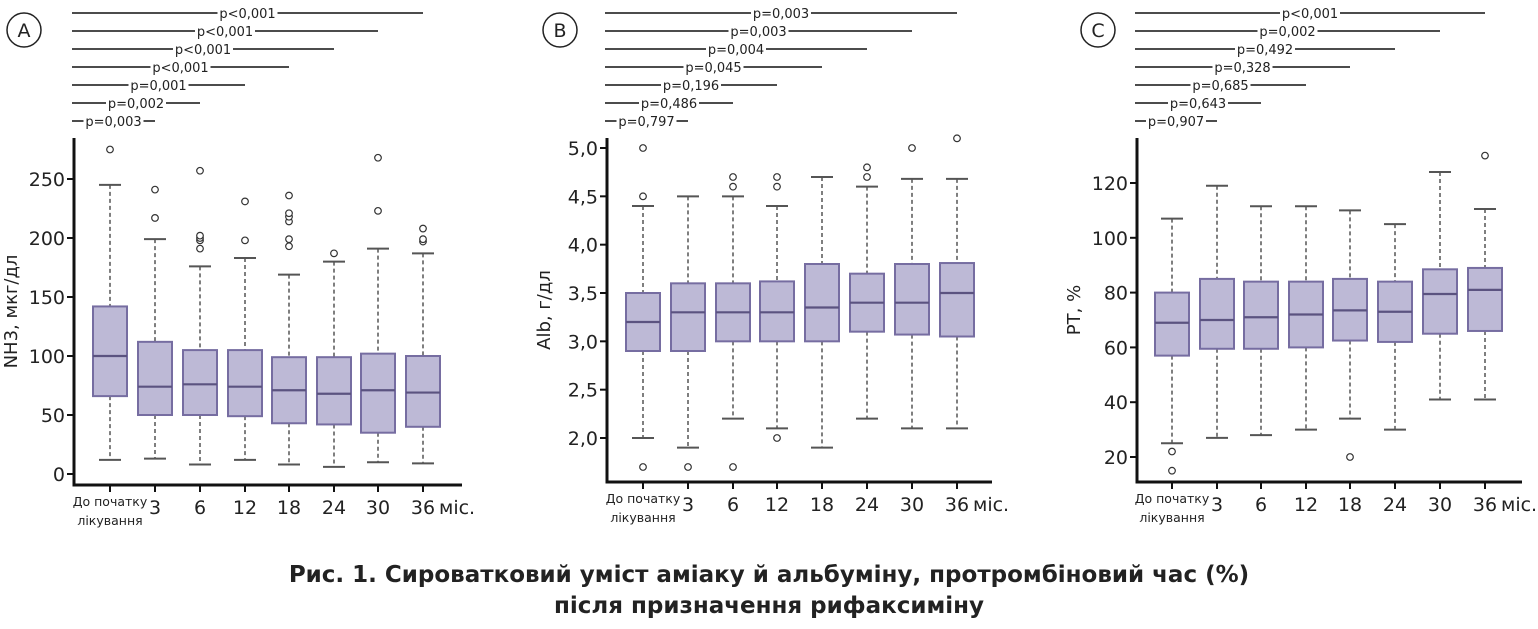  I want to click on y-tick-label: 5,0, so click(583, 149).